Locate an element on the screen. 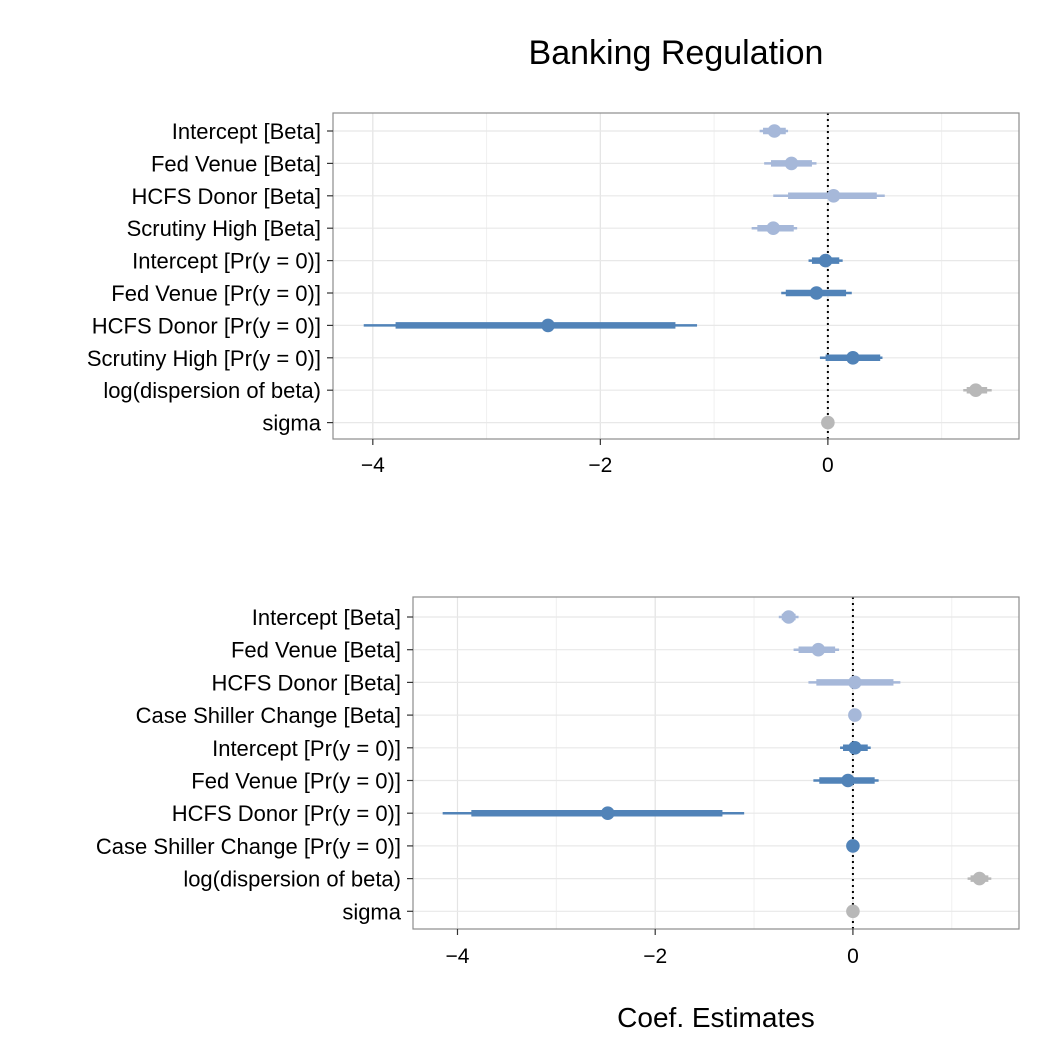  x-axis-label: Coef. Estimates is located at coordinates (716, 1017).